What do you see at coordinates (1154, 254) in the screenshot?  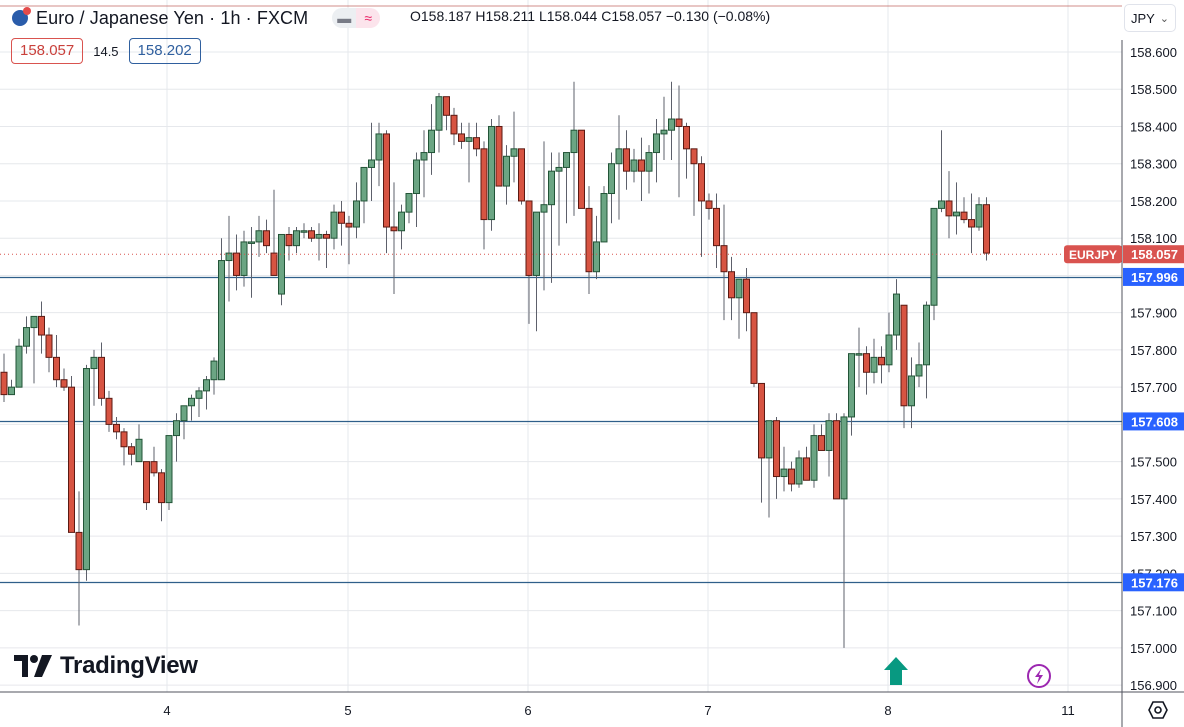 I see `svg-text: 158.057` at bounding box center [1154, 254].